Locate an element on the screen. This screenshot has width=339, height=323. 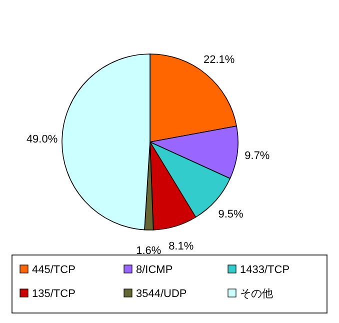
legend-label: 445/TCP is located at coordinates (54, 270).